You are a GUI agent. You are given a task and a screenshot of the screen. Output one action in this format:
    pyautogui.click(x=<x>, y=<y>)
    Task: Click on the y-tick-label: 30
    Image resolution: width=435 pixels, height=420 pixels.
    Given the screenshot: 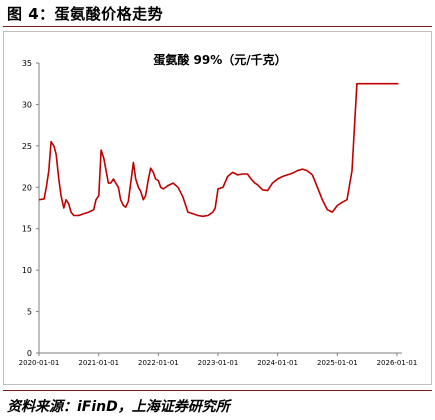 What is the action you would take?
    pyautogui.click(x=27, y=104)
    